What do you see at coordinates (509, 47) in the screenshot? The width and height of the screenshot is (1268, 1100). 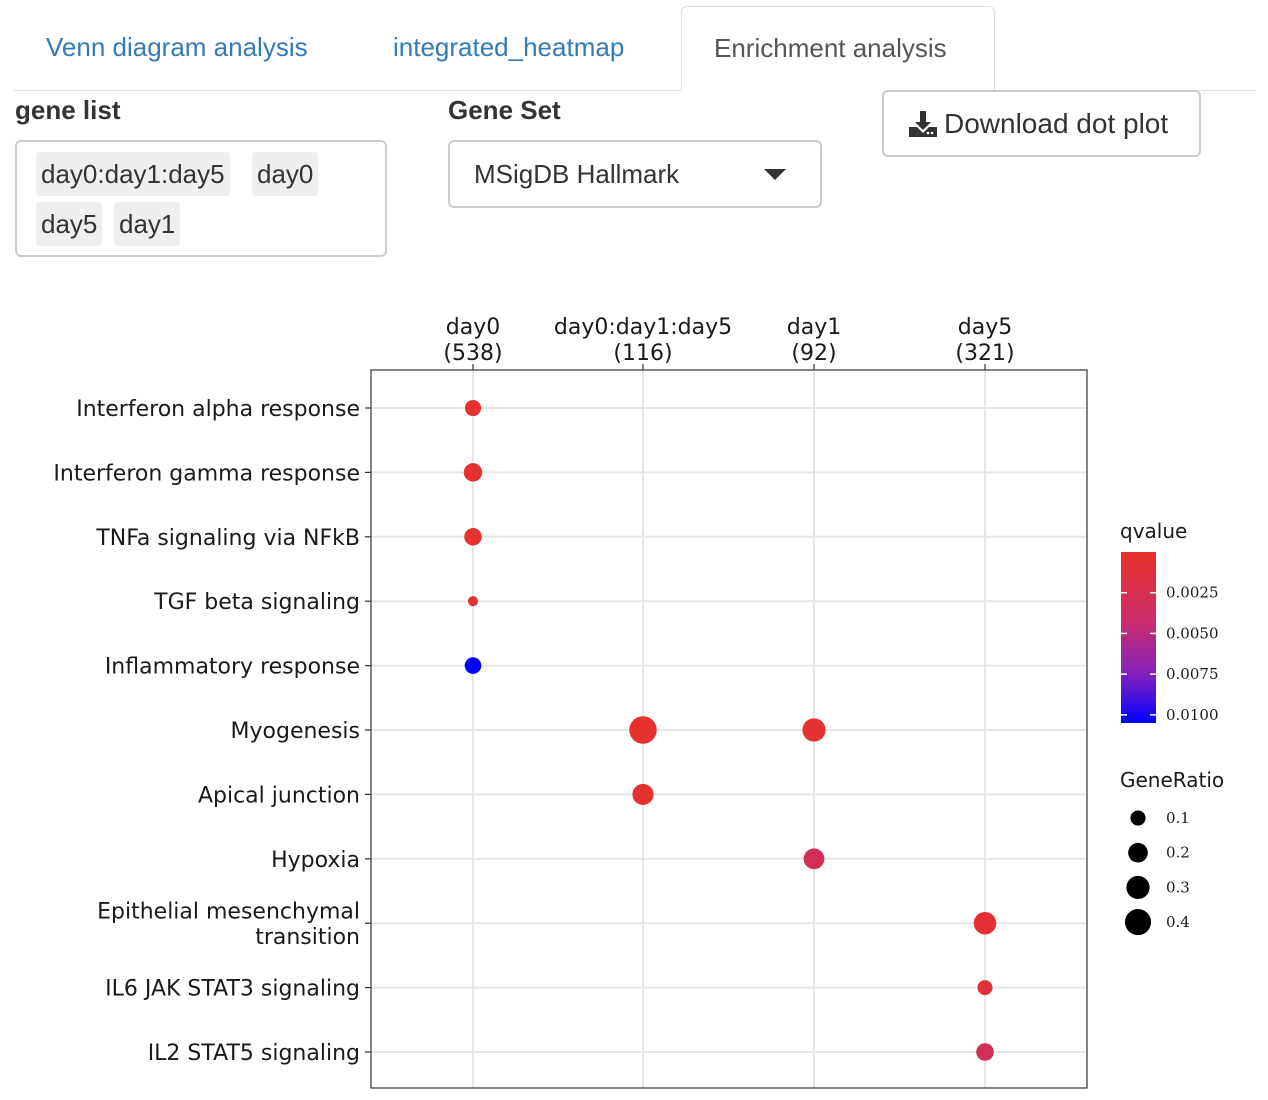 I see `tab-integrated-heatmap: integrated_heatmap` at bounding box center [509, 47].